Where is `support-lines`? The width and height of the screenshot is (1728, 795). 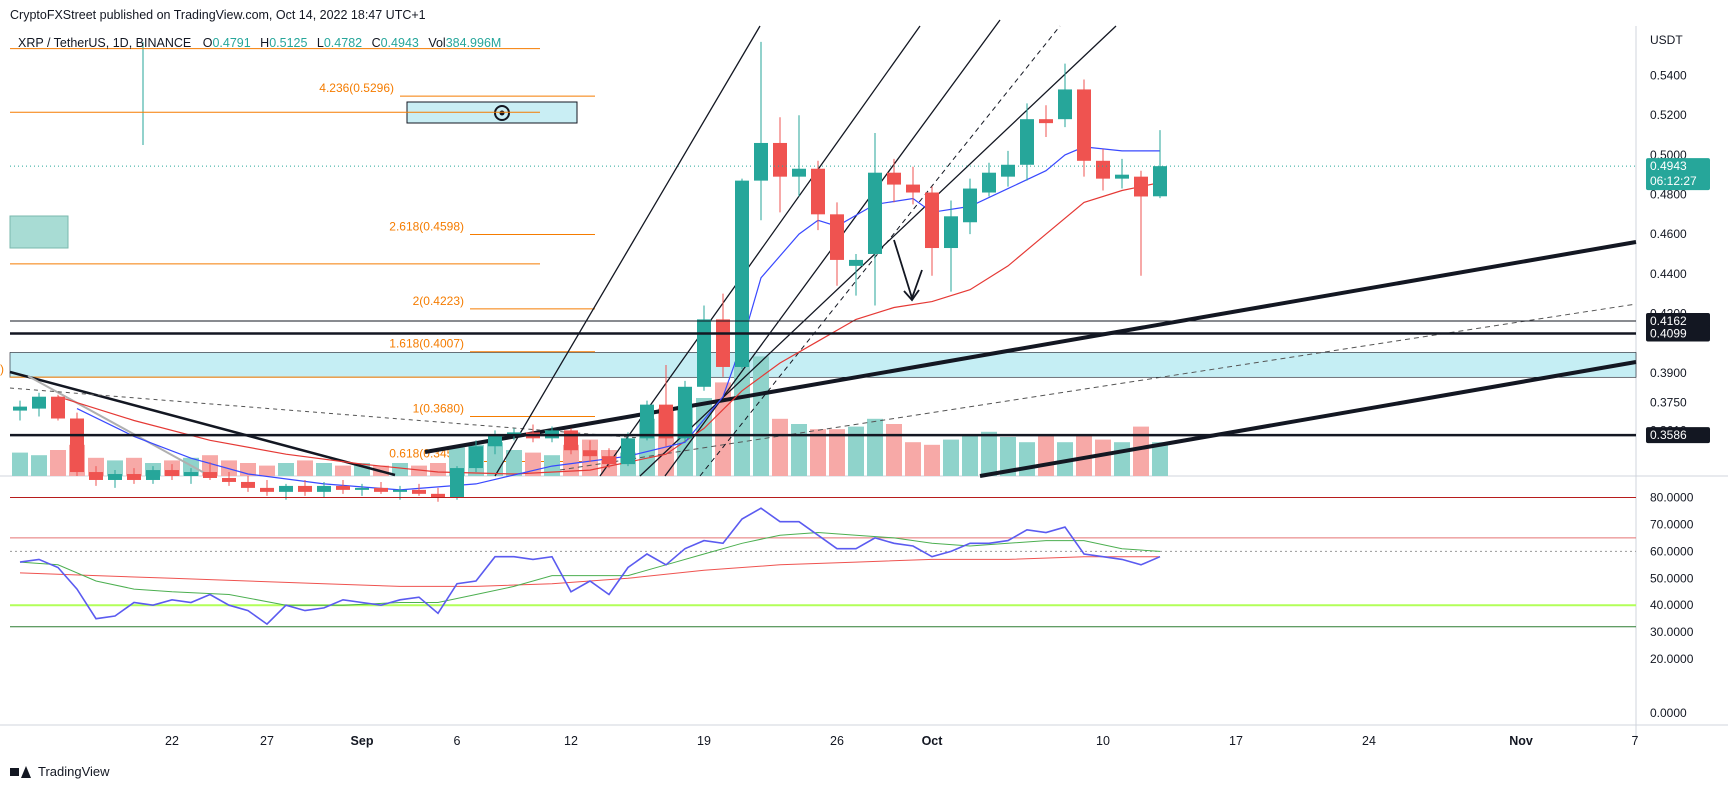
support-lines is located at coordinates (823, 378).